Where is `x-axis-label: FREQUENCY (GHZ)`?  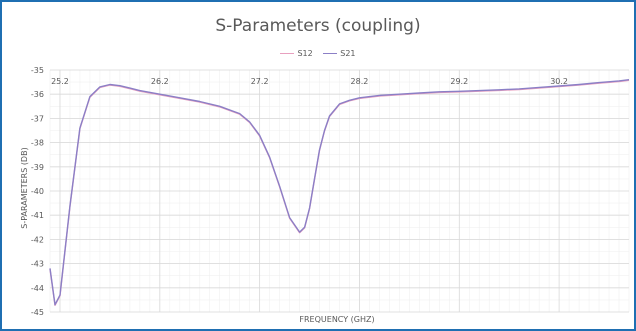
x-axis-label: FREQUENCY (GHZ) is located at coordinates (336, 319).